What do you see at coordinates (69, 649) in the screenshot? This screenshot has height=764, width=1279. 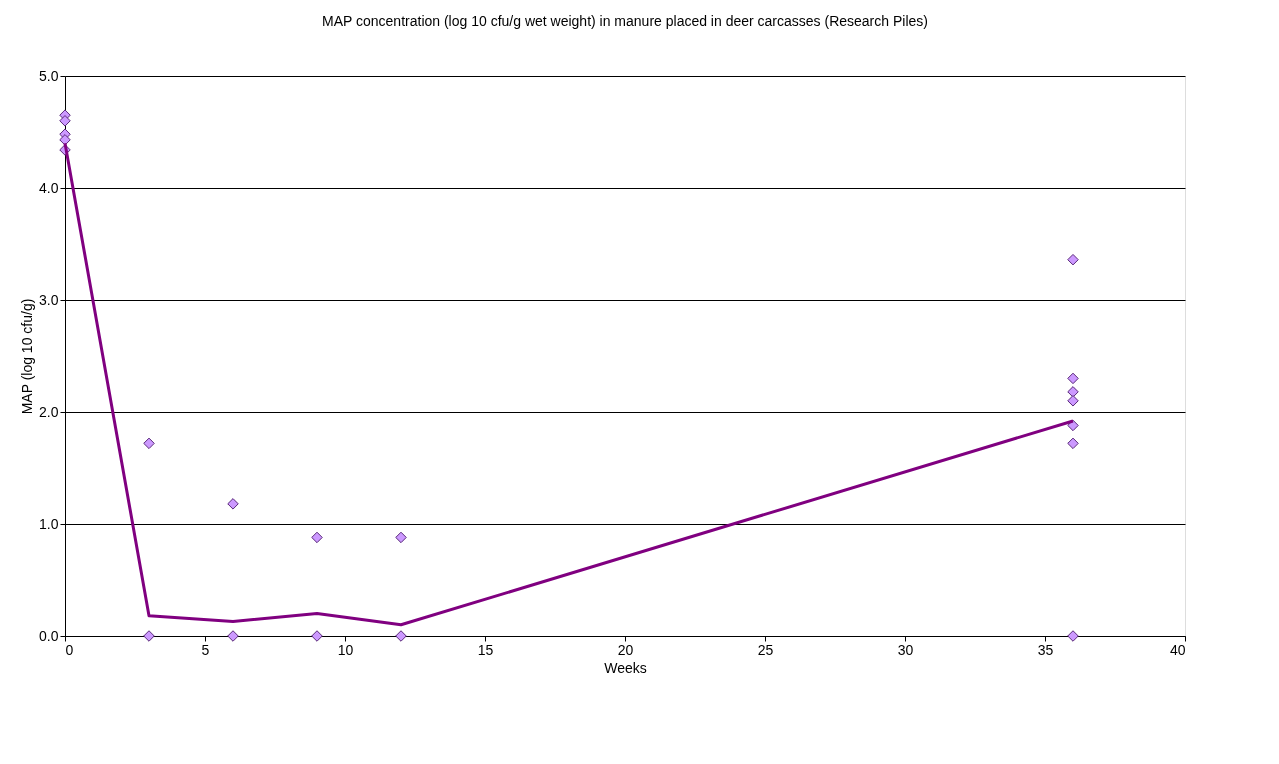 I see `x-tick-label: 0` at bounding box center [69, 649].